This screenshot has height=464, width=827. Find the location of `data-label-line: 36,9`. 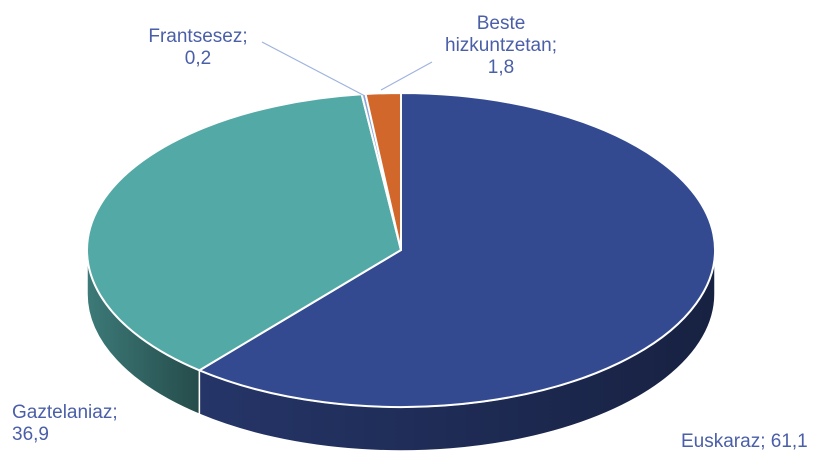

data-label-line: 36,9 is located at coordinates (30, 434).